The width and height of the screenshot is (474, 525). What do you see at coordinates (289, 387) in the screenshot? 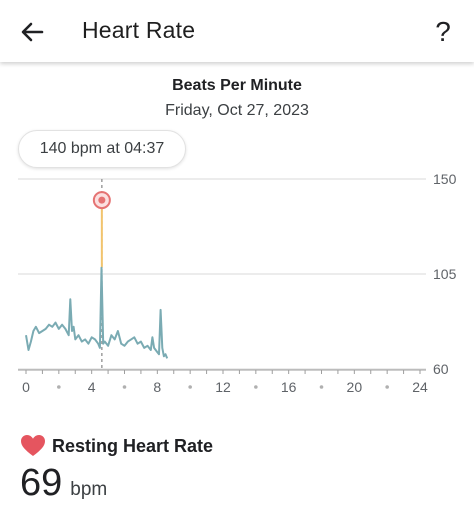
I see `x-tick-label: 16` at bounding box center [289, 387].